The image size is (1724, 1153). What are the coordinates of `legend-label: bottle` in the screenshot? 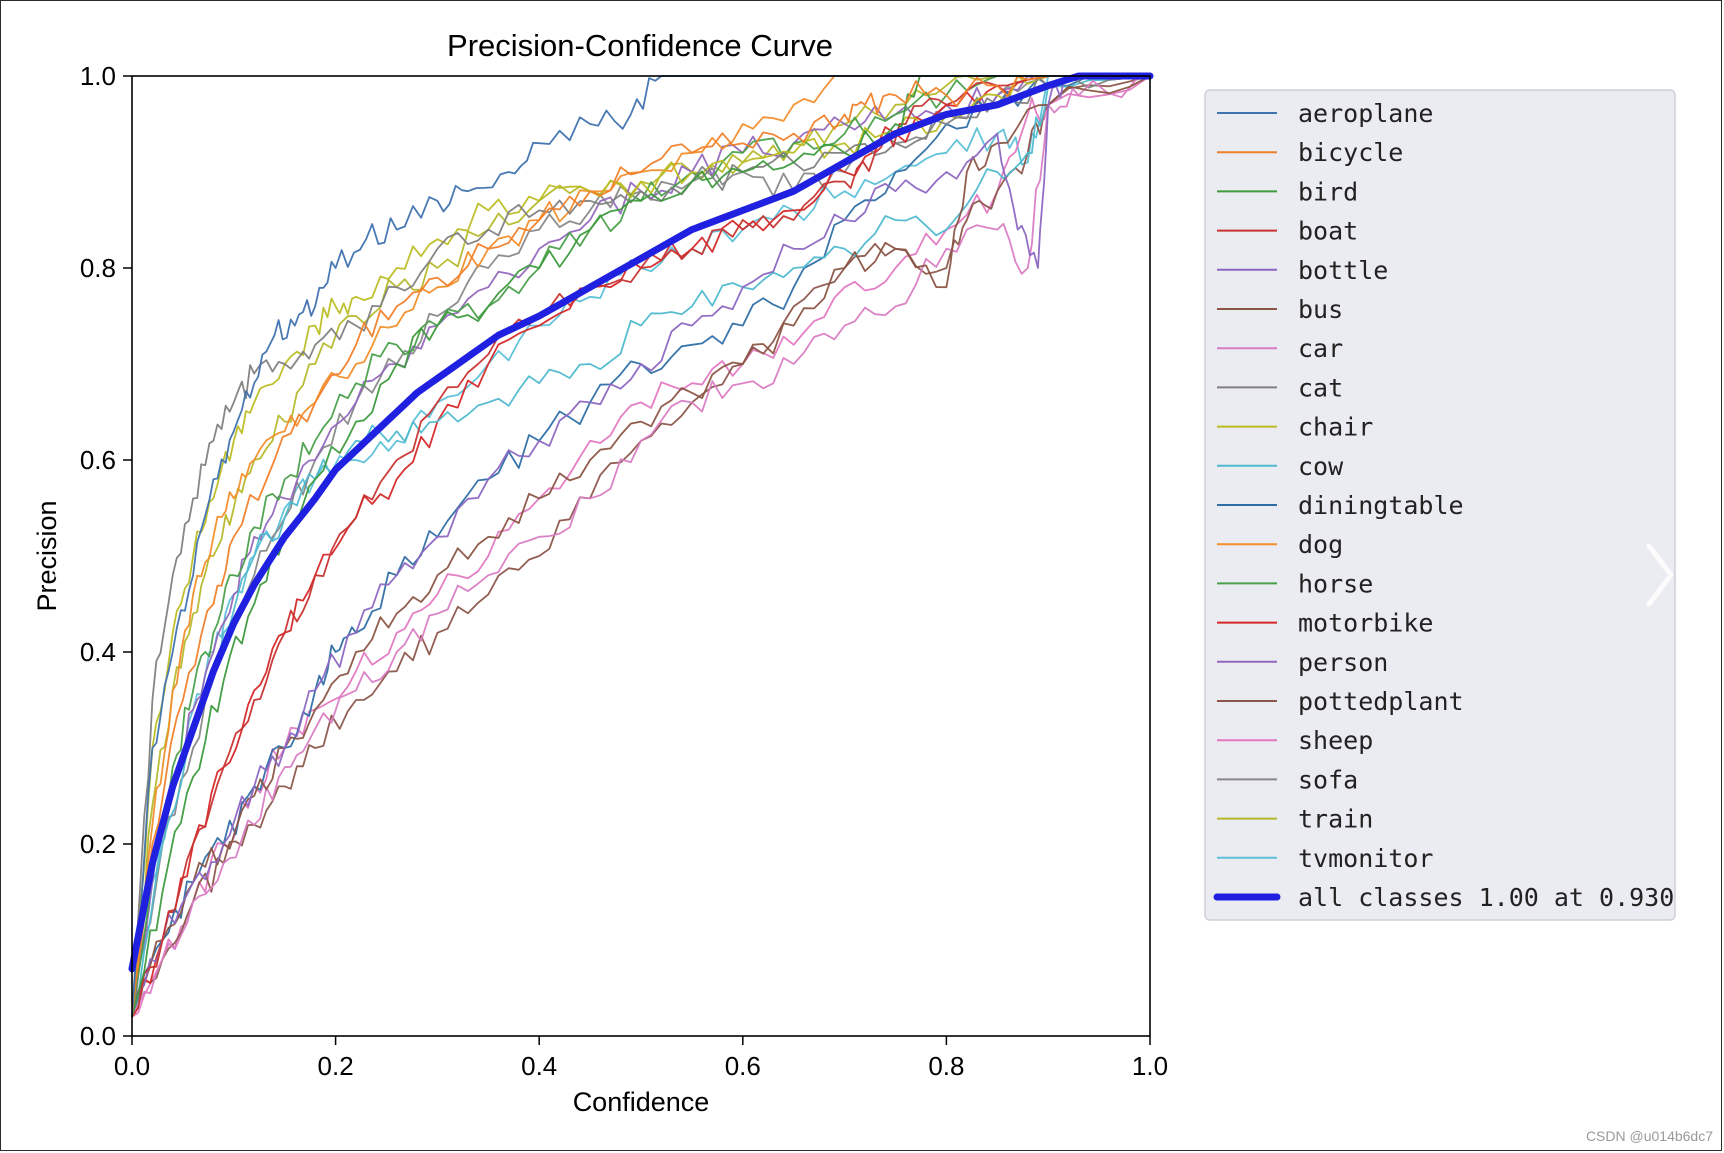 It's located at (1343, 270).